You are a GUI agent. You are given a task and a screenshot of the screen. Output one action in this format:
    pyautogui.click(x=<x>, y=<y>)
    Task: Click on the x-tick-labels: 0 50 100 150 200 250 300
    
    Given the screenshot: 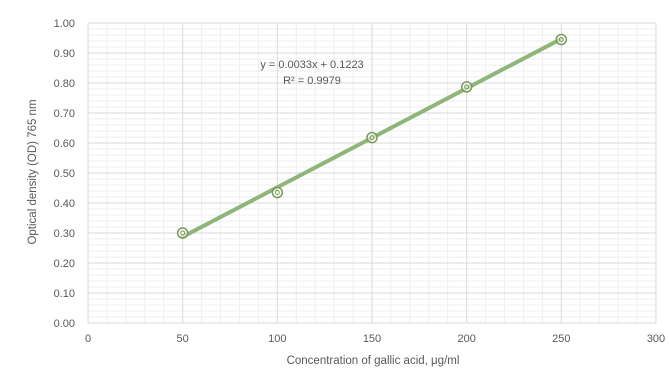 What is the action you would take?
    pyautogui.click(x=375, y=339)
    